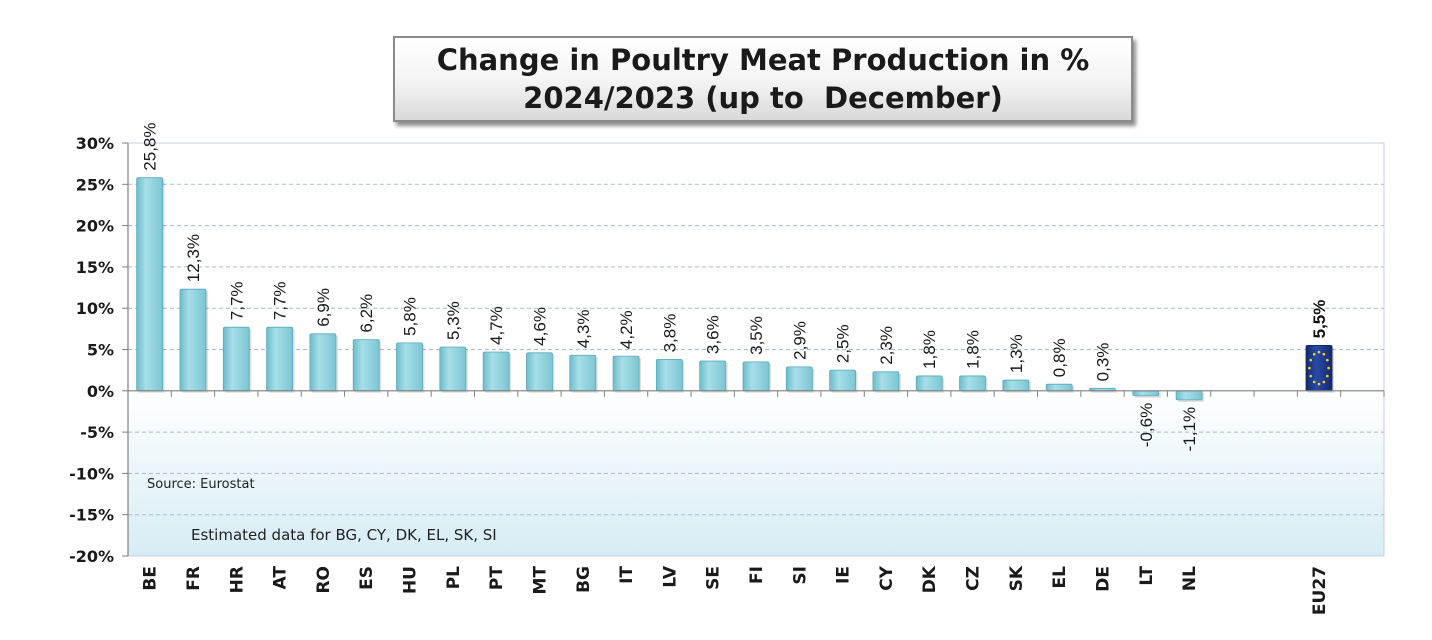 This screenshot has width=1432, height=640. Describe the element at coordinates (409, 367) in the screenshot. I see `bar-hu` at that location.